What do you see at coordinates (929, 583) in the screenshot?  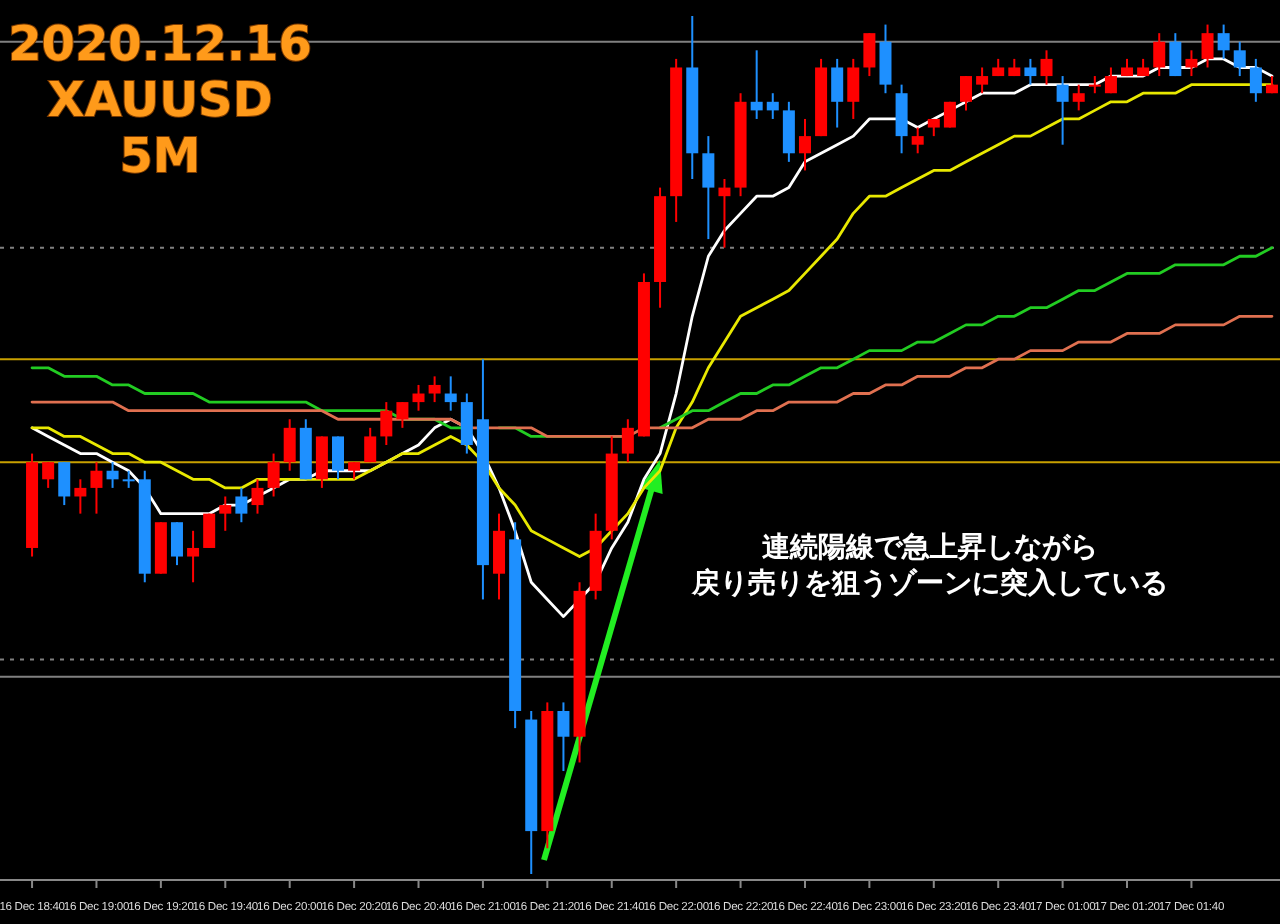 I see `annotation: 戻り売りを狙うゾーンに突入している` at bounding box center [929, 583].